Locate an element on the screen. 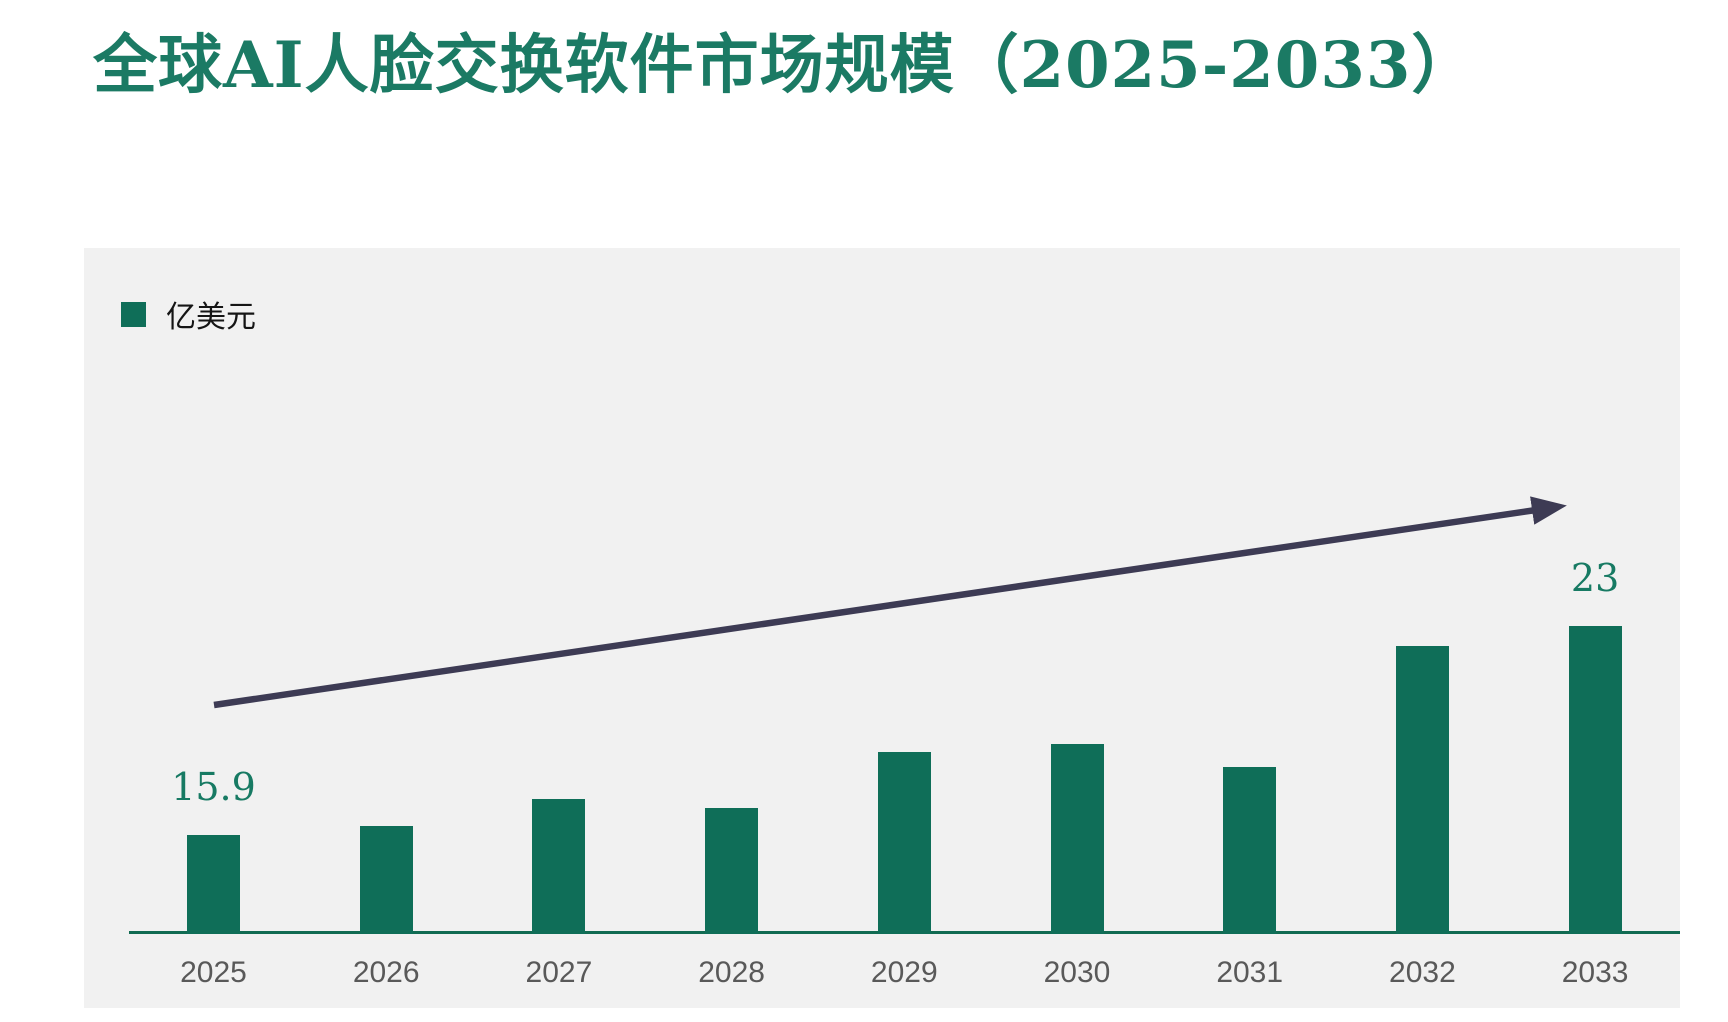 This screenshot has width=1728, height=1022. legend: 亿美元 is located at coordinates (188, 314).